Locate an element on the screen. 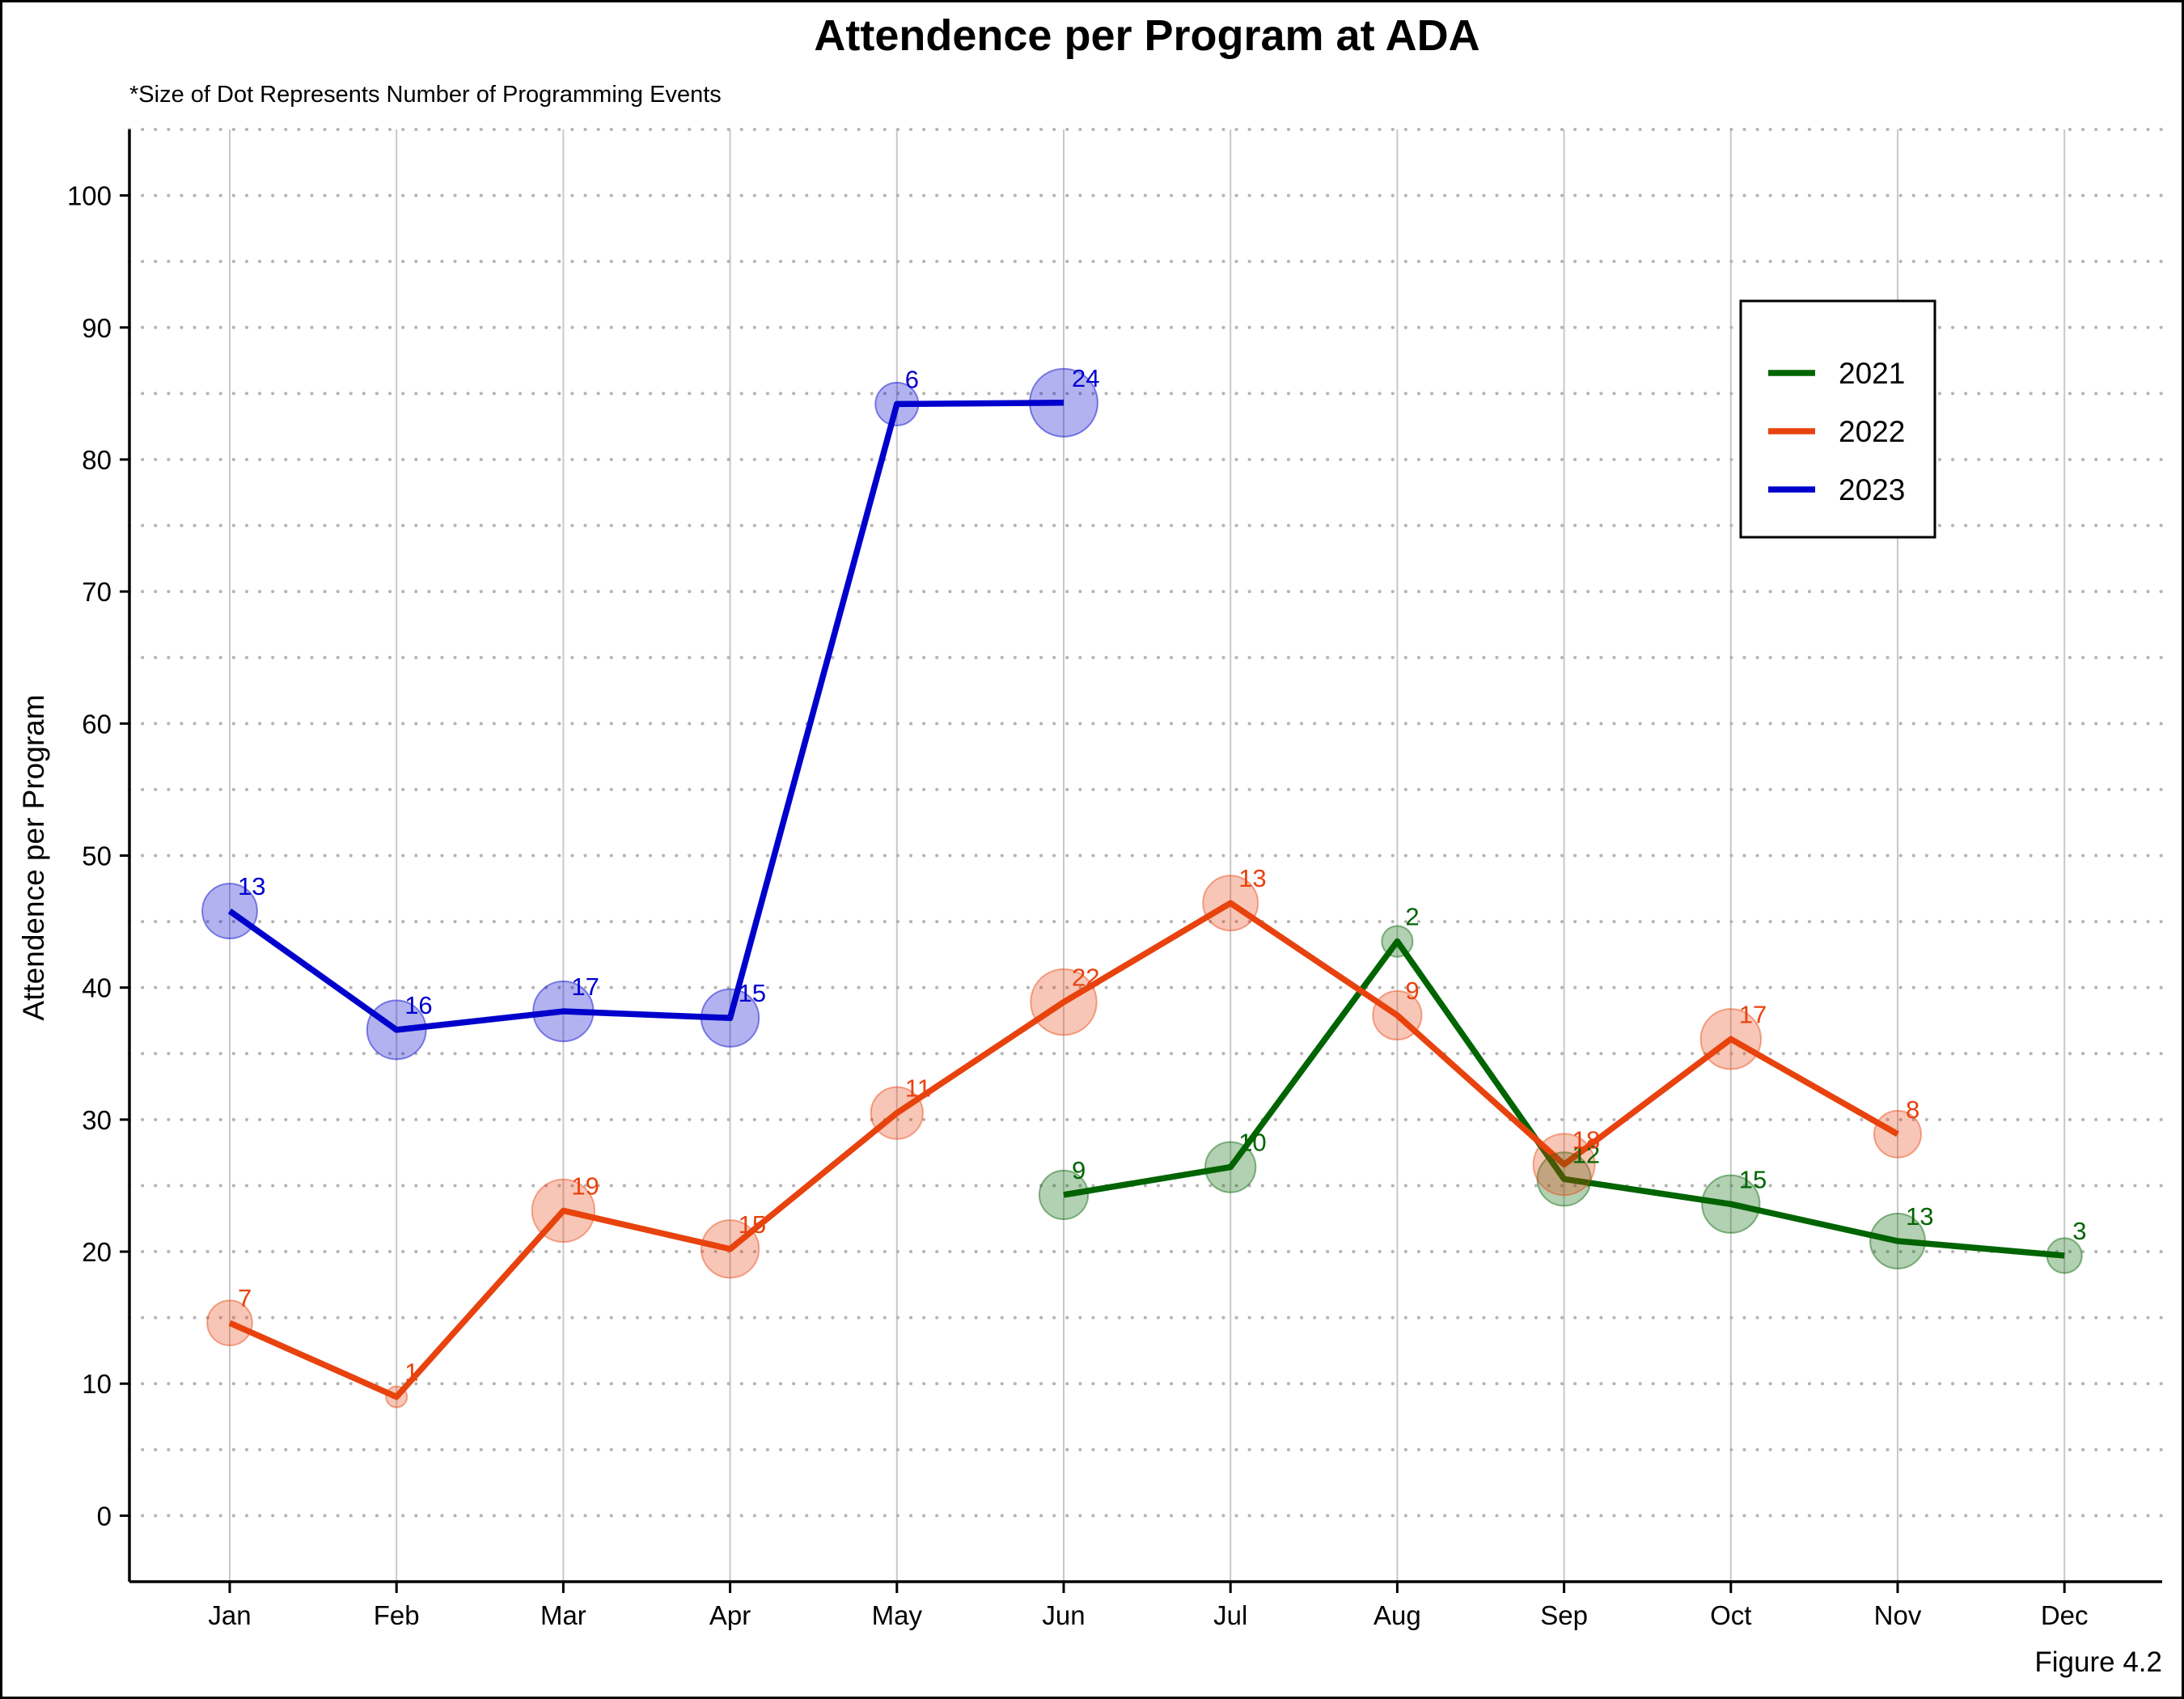 The image size is (2184, 1699). series-line-2023 is located at coordinates (645, 716).